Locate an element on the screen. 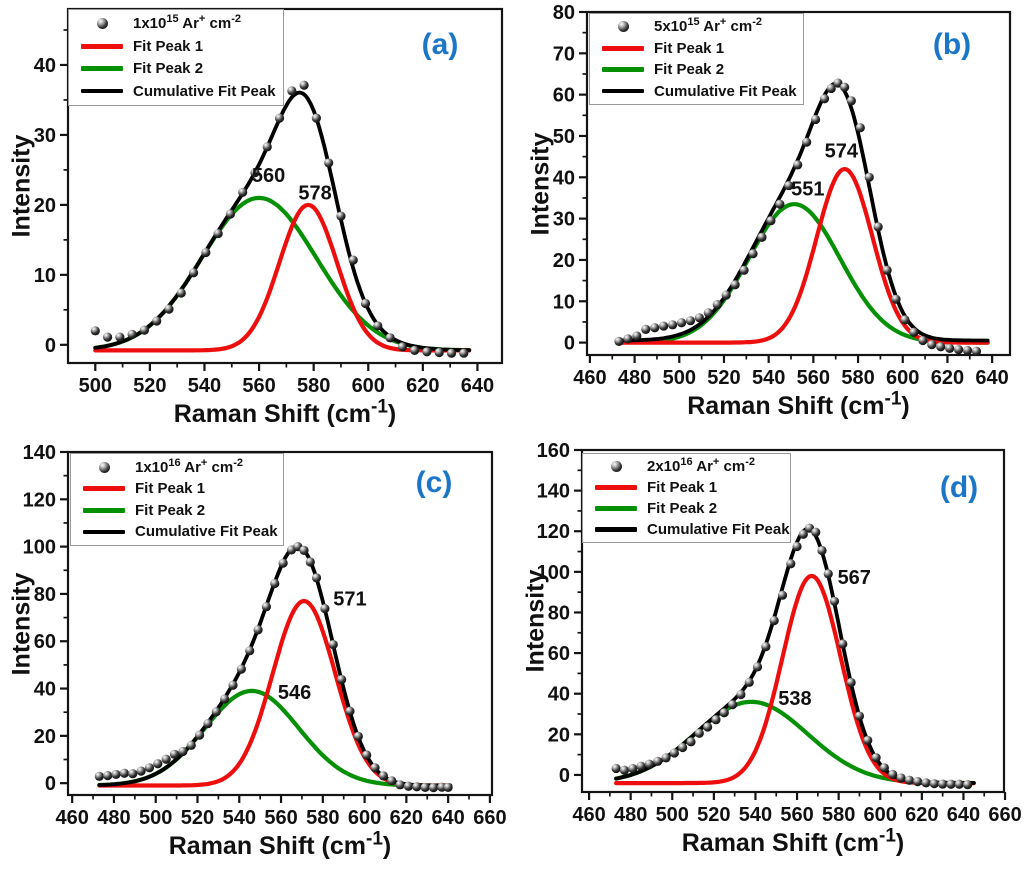  svg-text: 620 is located at coordinates (406, 818).